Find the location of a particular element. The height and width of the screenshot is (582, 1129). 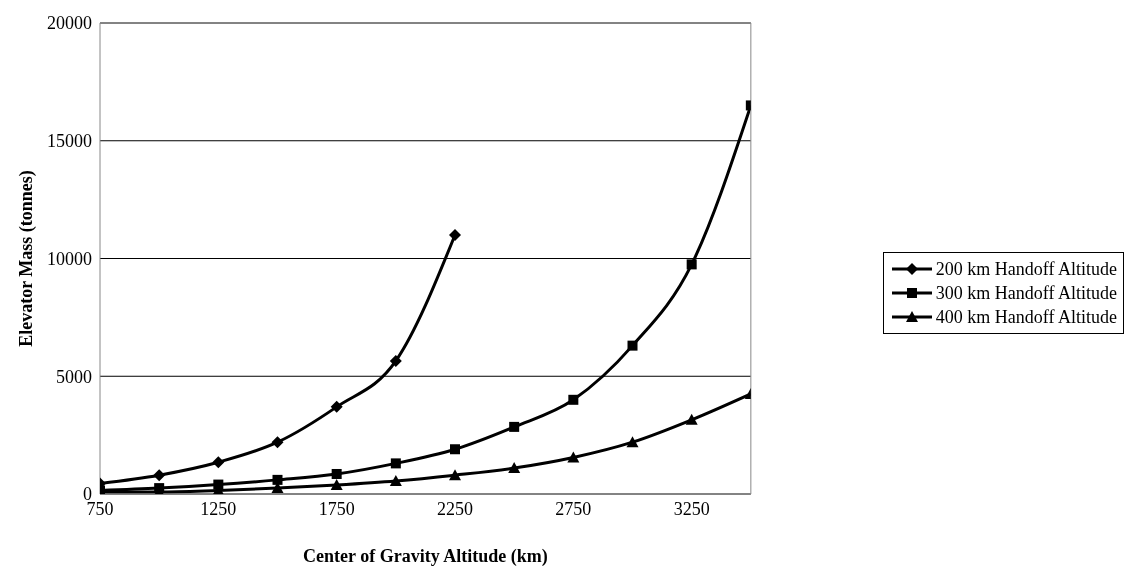

x-tick-label: 1750 is located at coordinates (336, 508).